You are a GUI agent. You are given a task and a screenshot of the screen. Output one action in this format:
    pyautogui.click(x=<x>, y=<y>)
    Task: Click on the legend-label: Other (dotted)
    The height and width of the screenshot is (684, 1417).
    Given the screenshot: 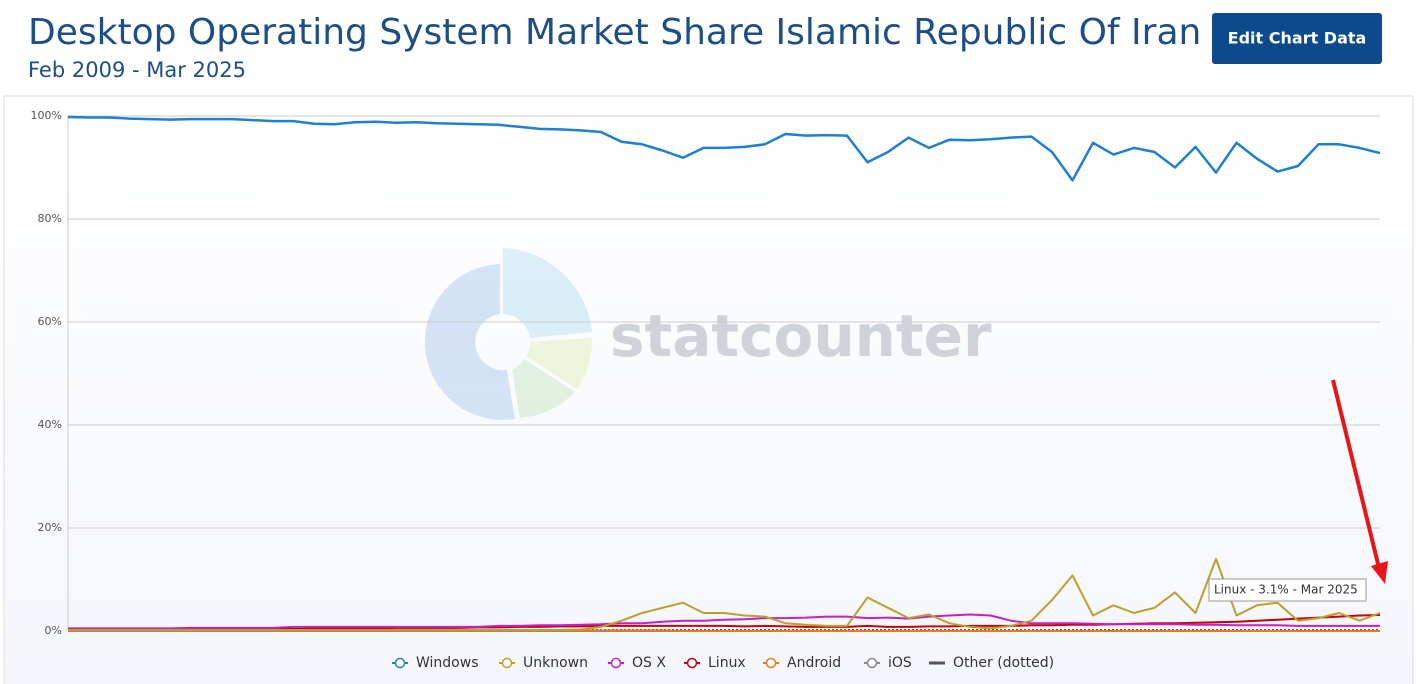 What is the action you would take?
    pyautogui.click(x=1003, y=663)
    